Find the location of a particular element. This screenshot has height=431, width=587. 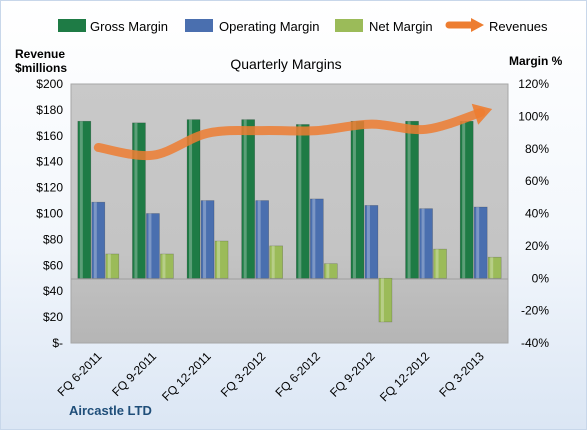

bar-operating-margin-fq-6-2011 is located at coordinates (98, 240).